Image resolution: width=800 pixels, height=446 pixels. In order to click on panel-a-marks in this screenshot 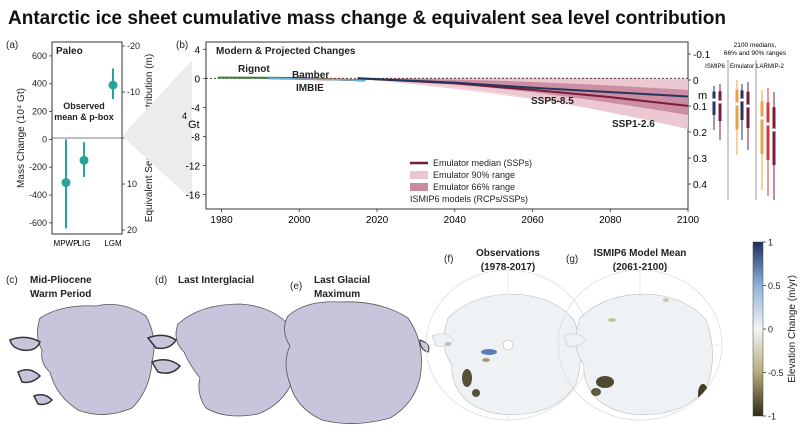, I will do `click(89, 148)`.